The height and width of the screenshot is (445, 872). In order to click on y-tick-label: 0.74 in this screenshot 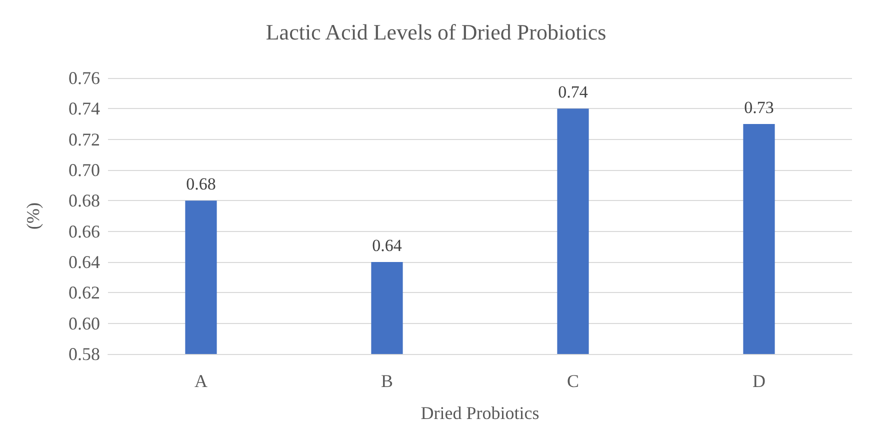, I will do `click(84, 108)`.